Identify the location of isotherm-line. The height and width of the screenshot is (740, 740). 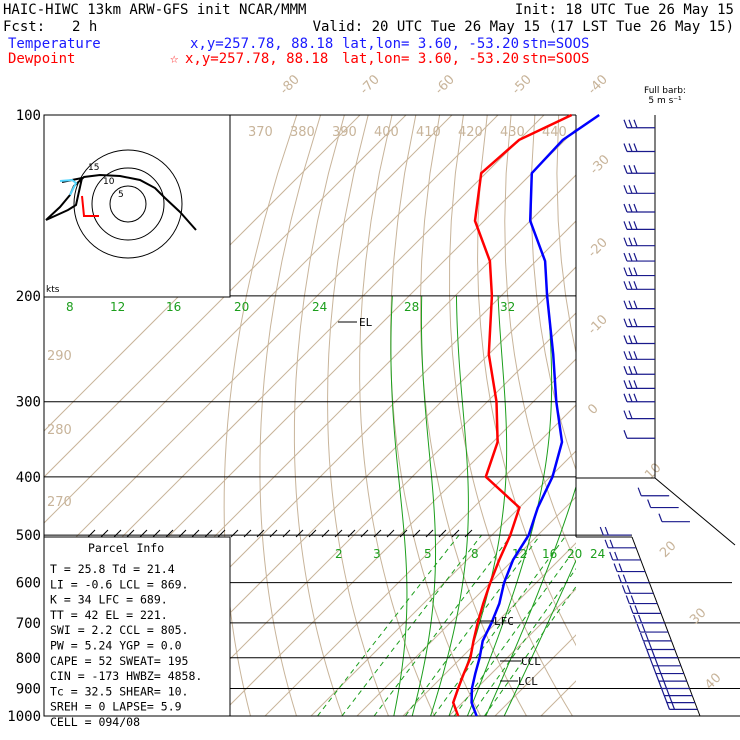
(489, 629).